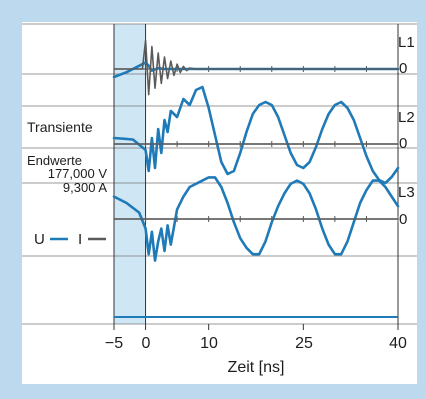  Describe the element at coordinates (78, 173) in the screenshot. I see `endwerte-voltage: 177,000 V` at that location.